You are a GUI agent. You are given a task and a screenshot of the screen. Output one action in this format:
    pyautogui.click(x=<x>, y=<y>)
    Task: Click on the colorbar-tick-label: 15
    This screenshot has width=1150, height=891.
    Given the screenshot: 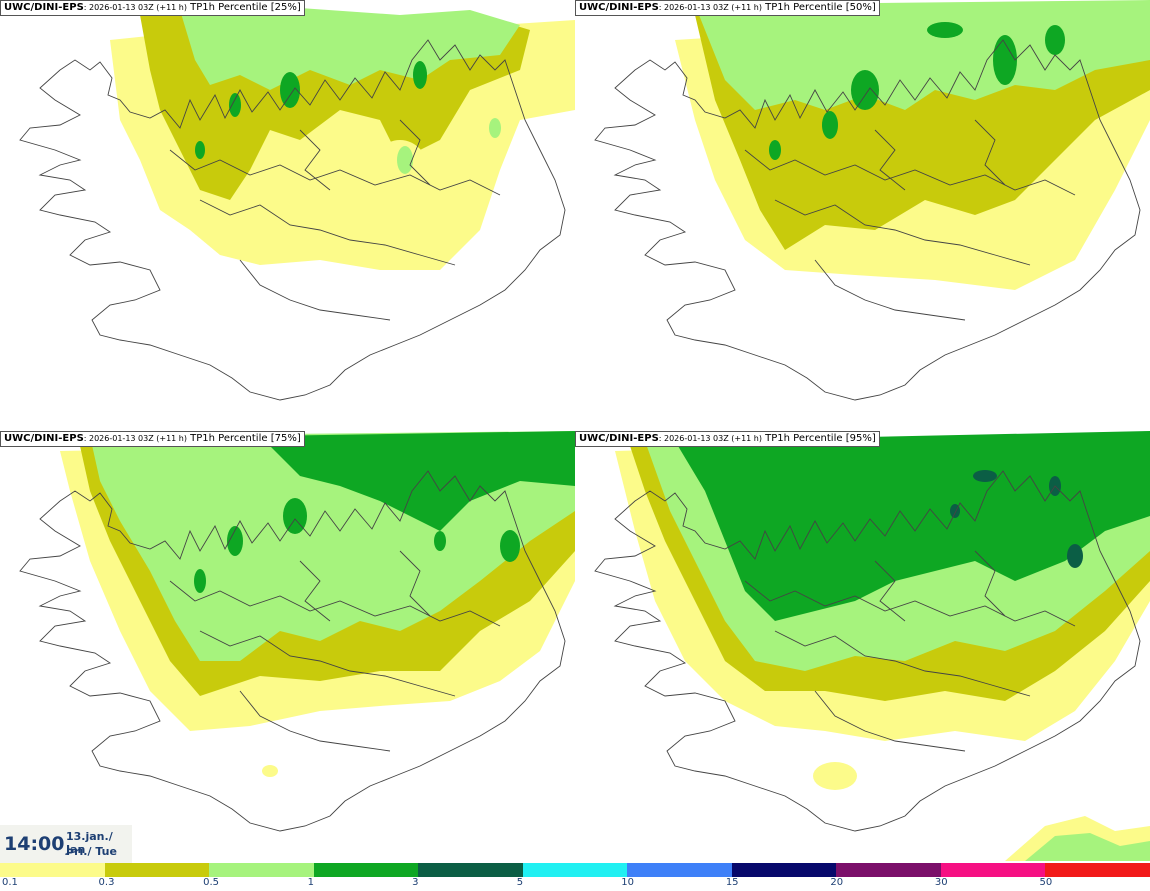 What is the action you would take?
    pyautogui.click(x=732, y=882)
    